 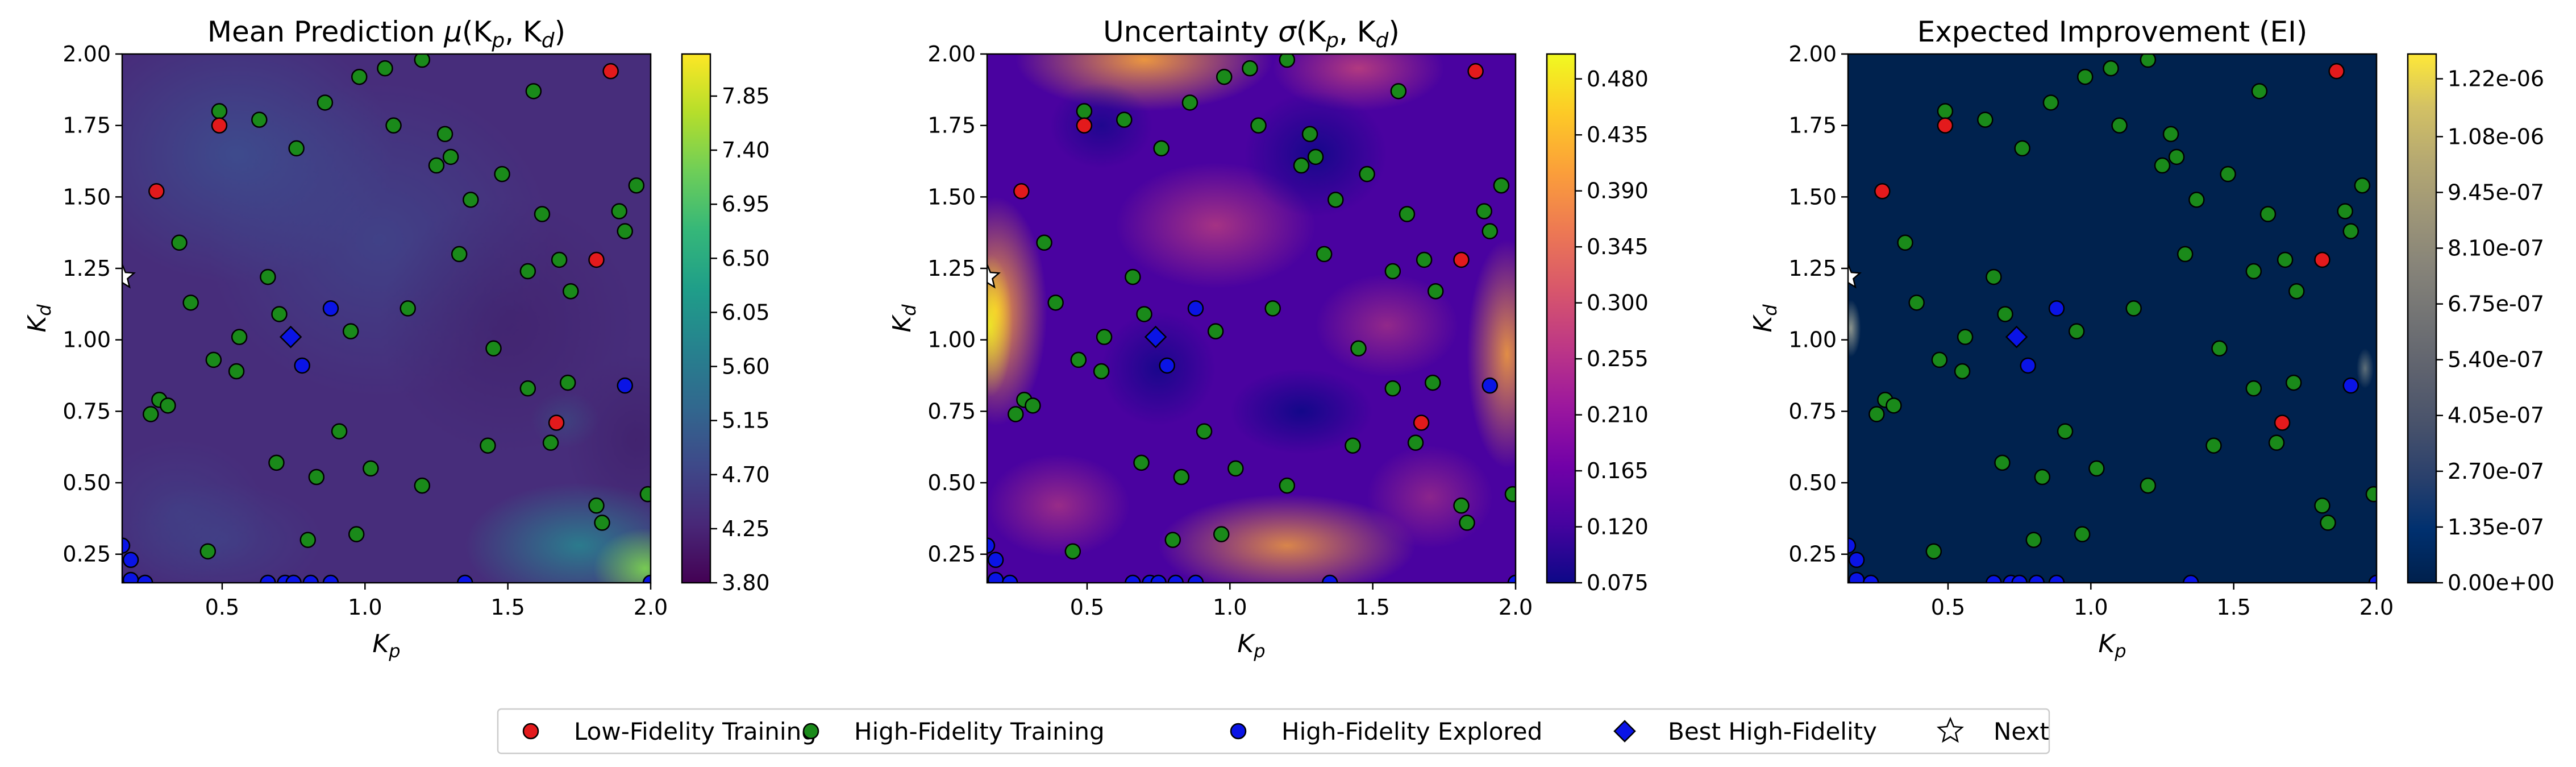 What do you see at coordinates (2496, 192) in the screenshot?
I see `colorbar-tick-label-8: 9.45e-07` at bounding box center [2496, 192].